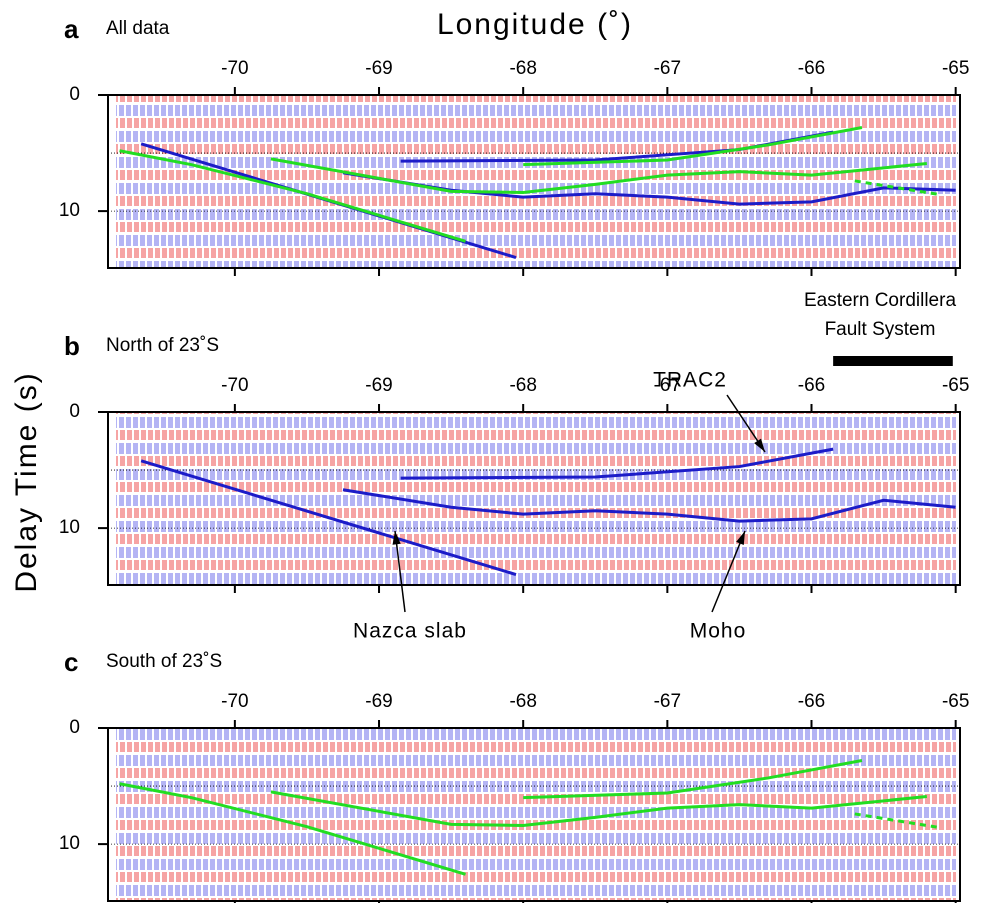  I want to click on panel-letter: c, so click(71, 662).